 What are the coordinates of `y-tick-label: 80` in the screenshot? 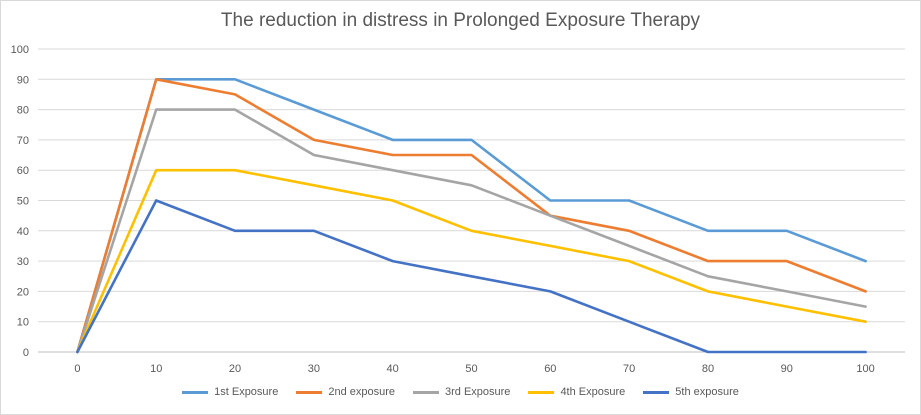 It's located at (23, 111).